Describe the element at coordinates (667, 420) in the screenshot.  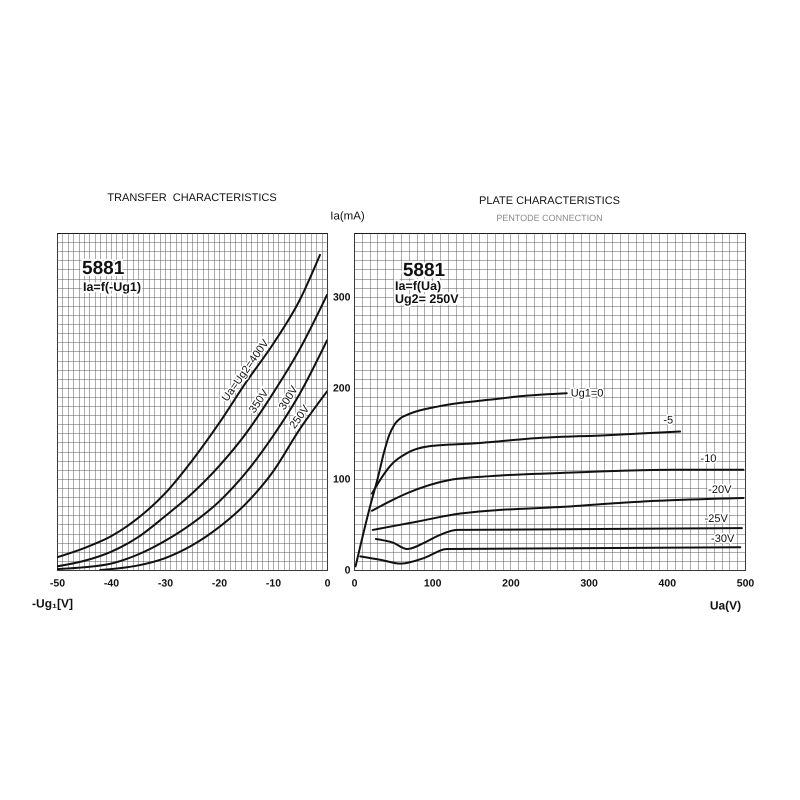
I see `series-label: -5` at that location.